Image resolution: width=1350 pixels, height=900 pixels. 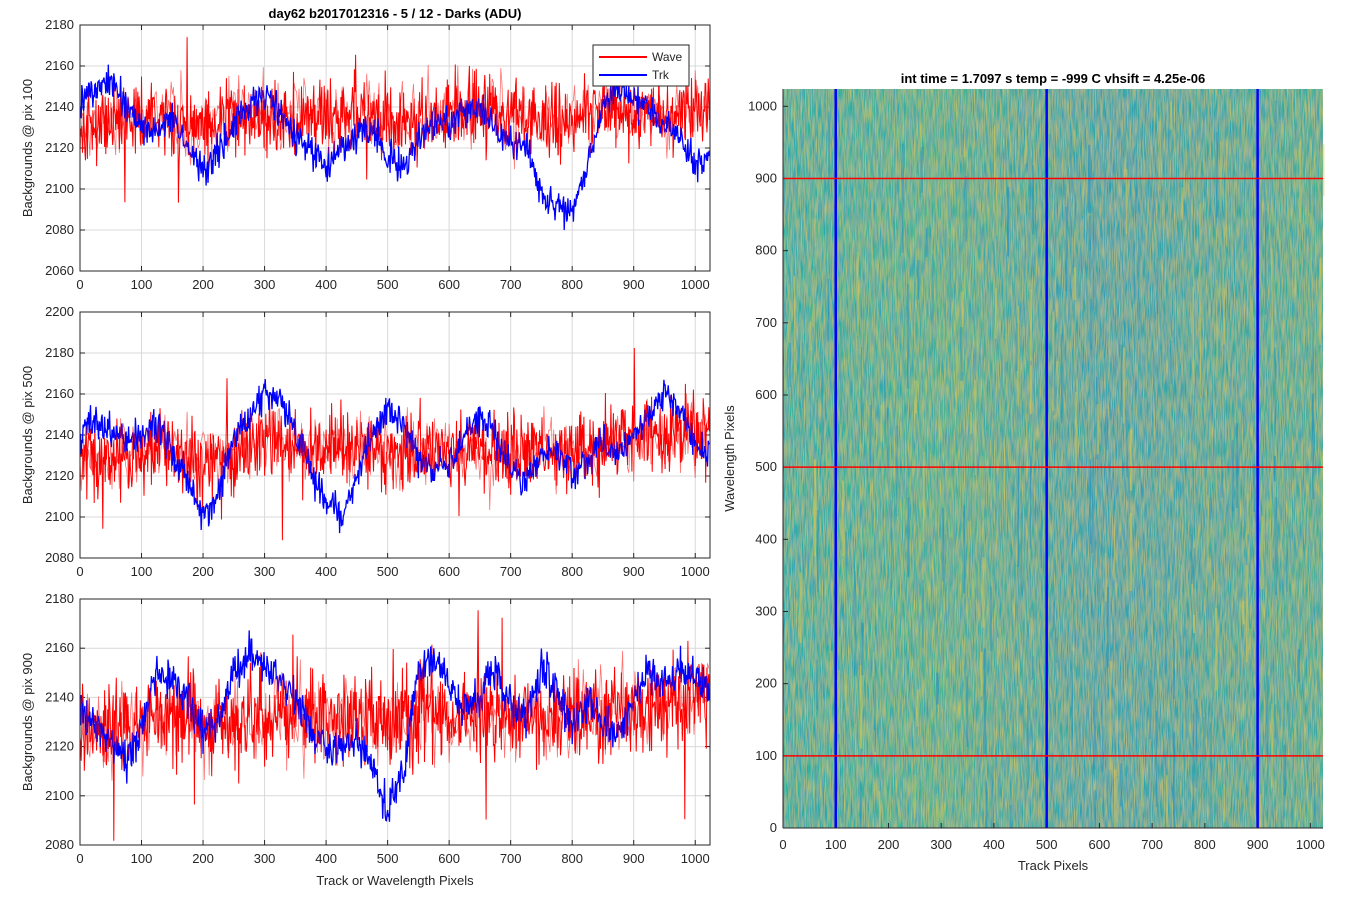 What do you see at coordinates (326, 284) in the screenshot?
I see `x-tick-label: 400` at bounding box center [326, 284].